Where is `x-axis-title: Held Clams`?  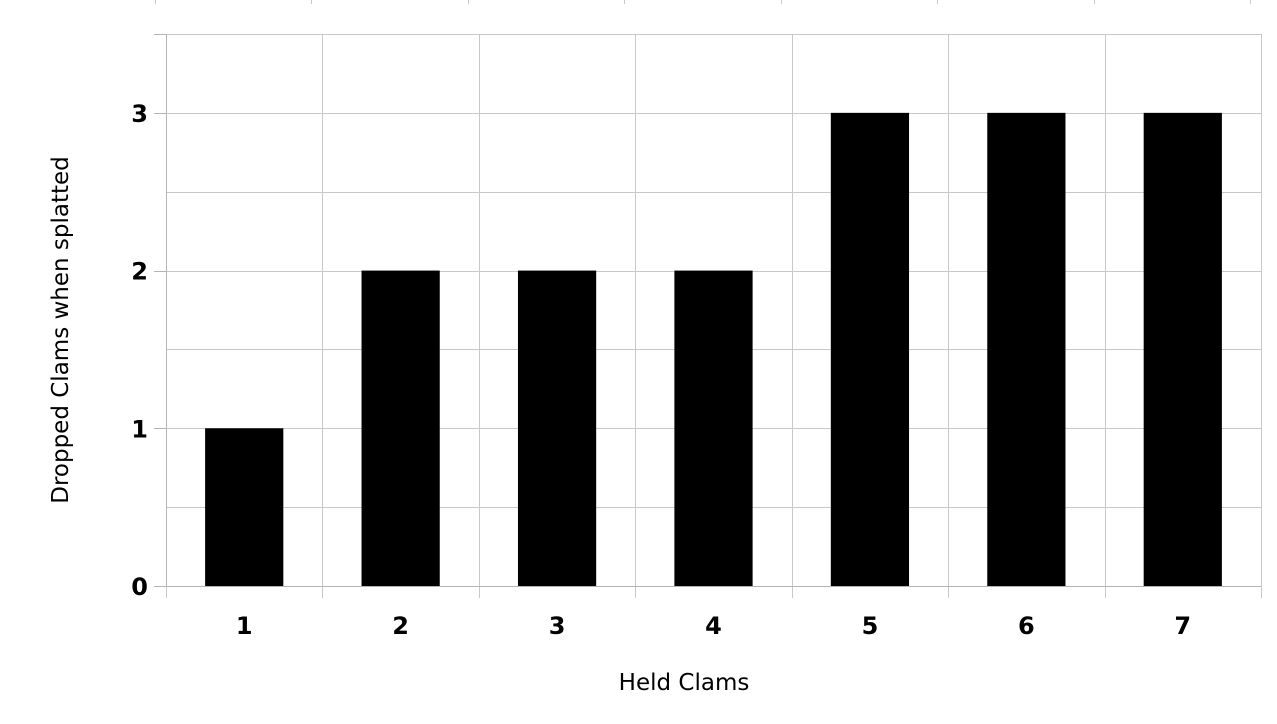
x-axis-title: Held Clams is located at coordinates (684, 683).